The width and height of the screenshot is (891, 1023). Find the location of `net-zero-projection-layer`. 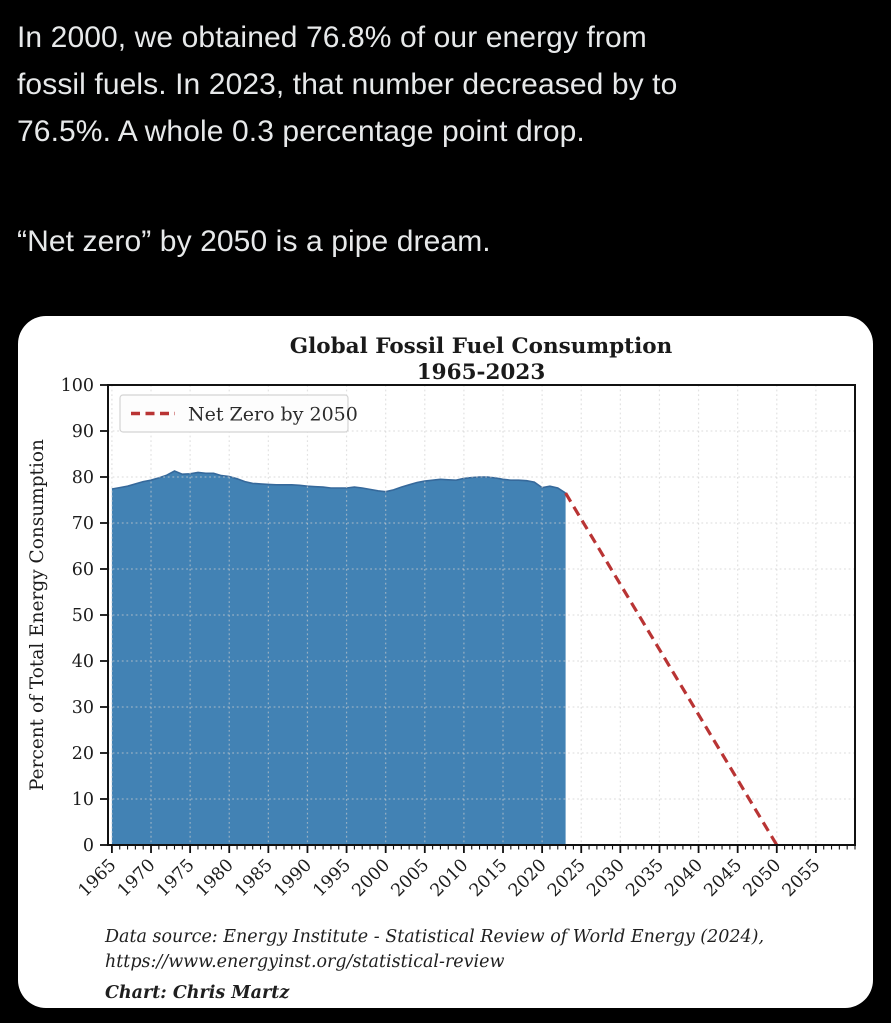

net-zero-projection-layer is located at coordinates (671, 669).